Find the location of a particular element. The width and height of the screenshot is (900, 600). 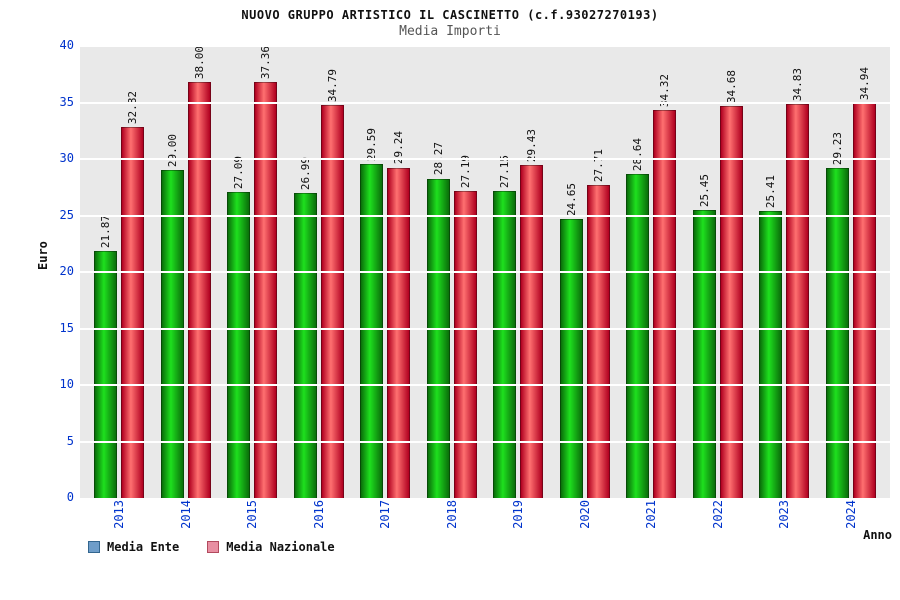

x-tick-group: 2018 is located at coordinates (452, 522).